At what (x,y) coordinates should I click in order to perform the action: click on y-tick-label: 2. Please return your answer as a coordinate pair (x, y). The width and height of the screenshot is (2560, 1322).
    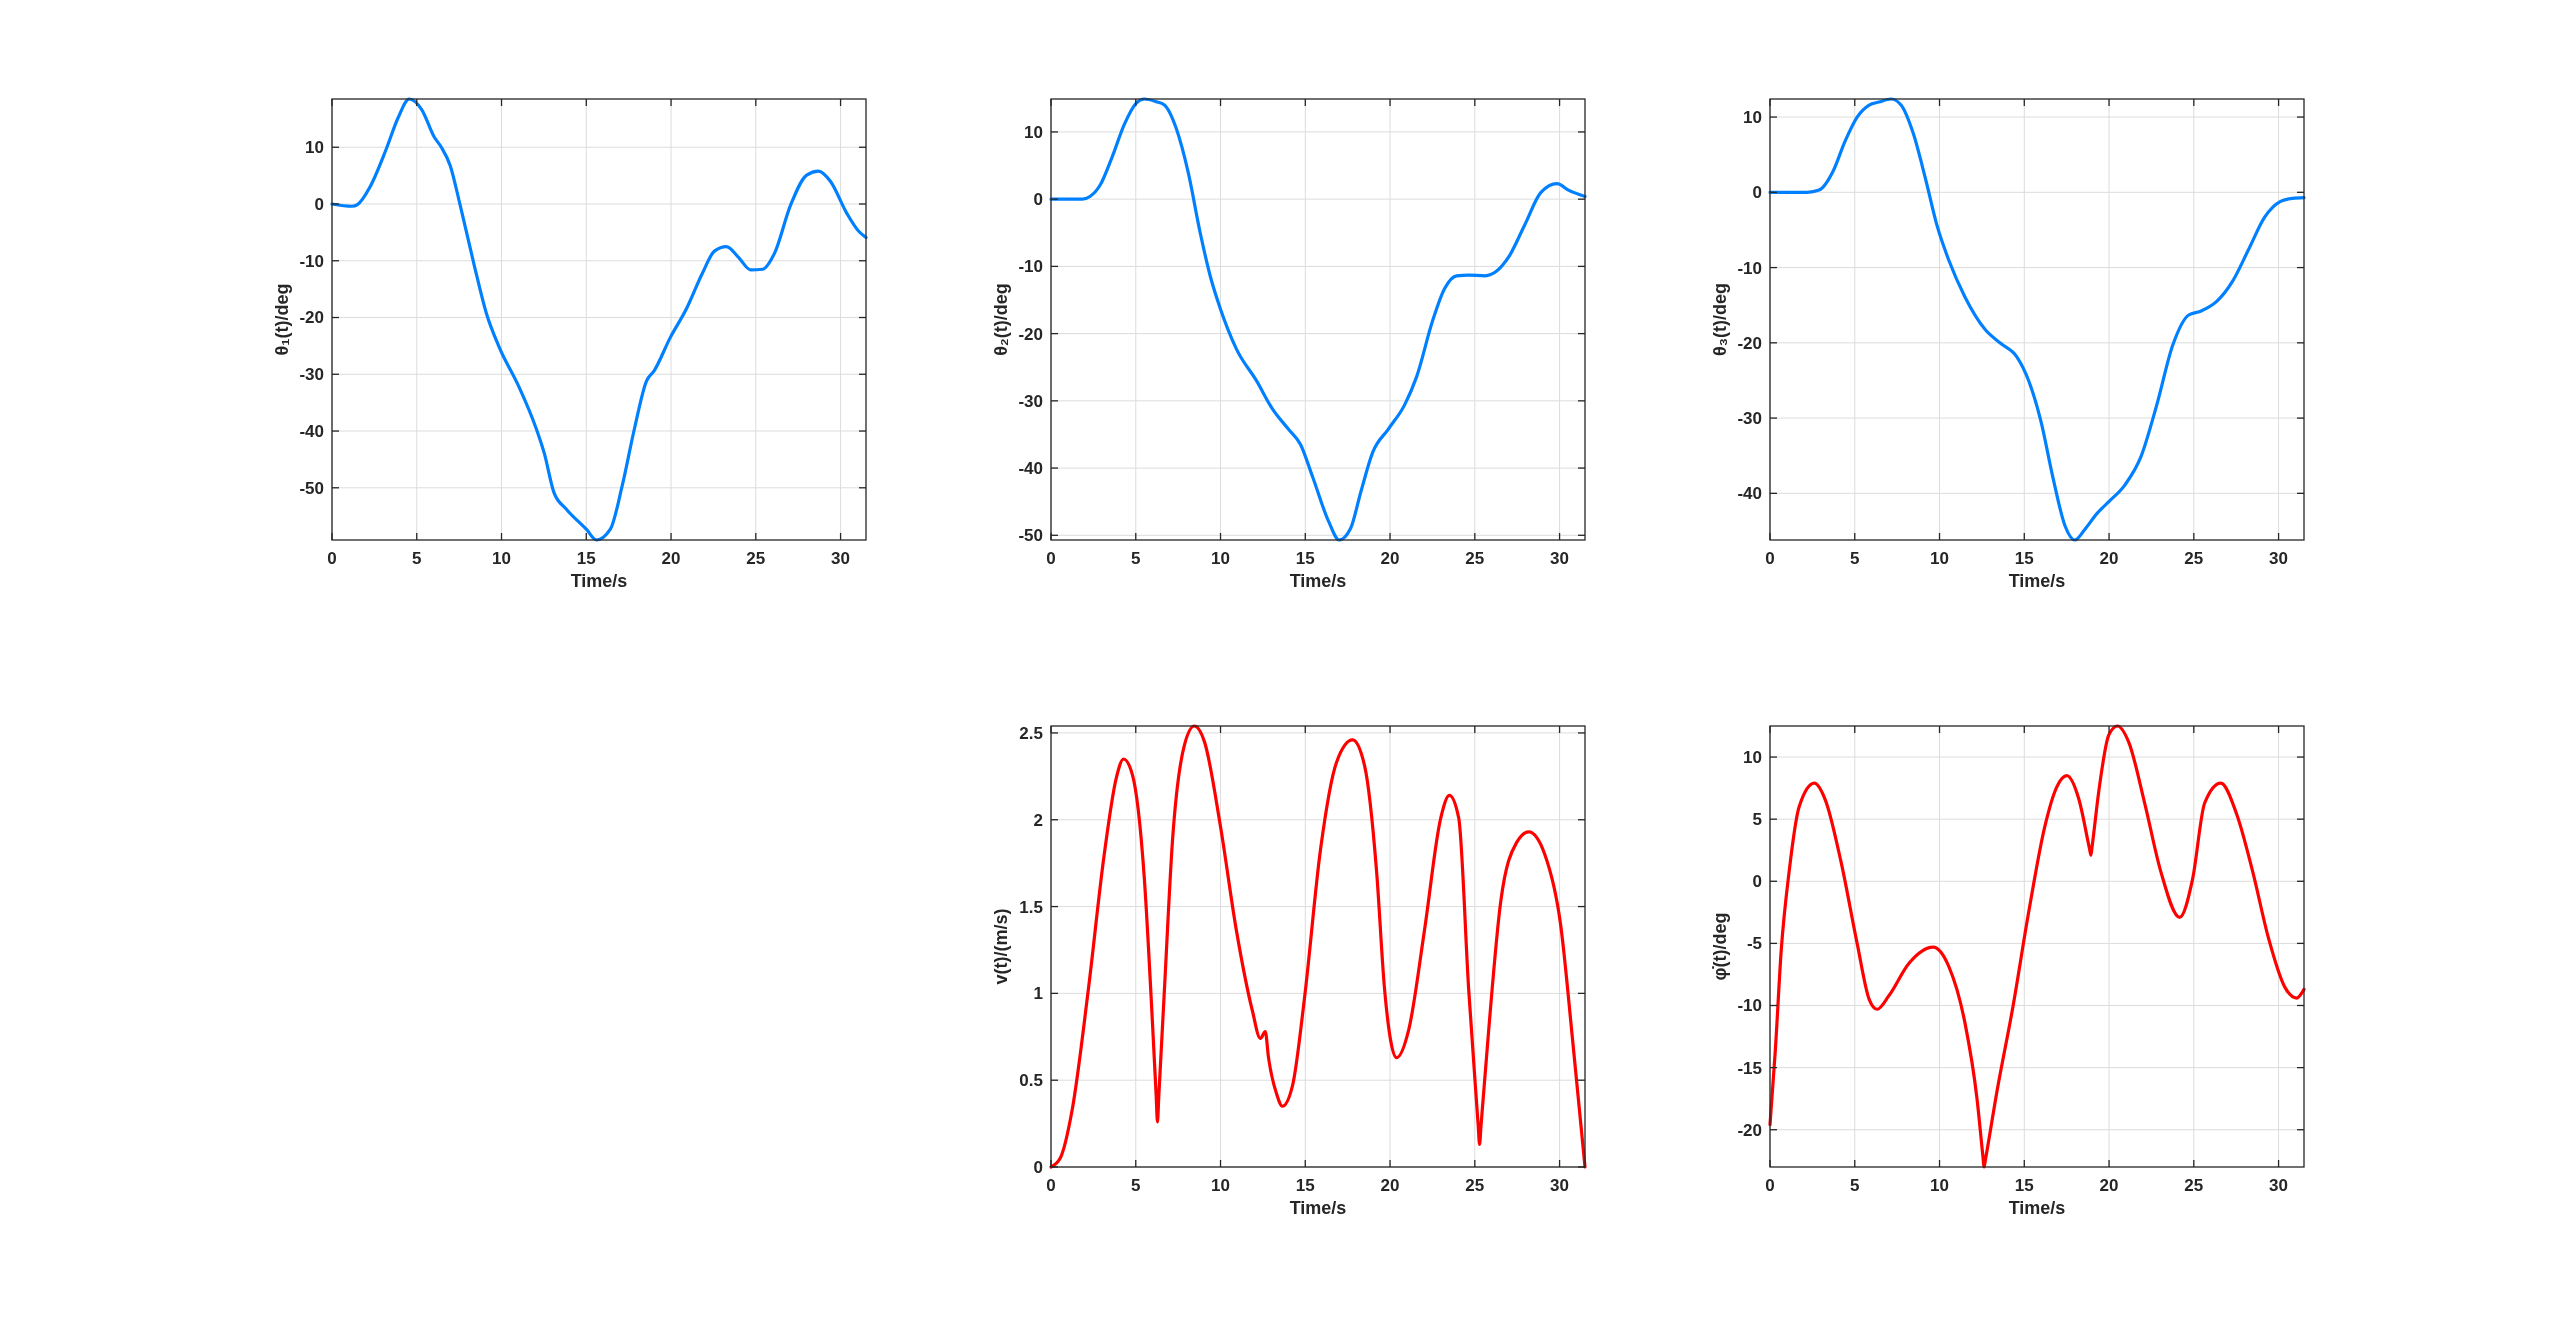
    Looking at the image, I should click on (1038, 820).